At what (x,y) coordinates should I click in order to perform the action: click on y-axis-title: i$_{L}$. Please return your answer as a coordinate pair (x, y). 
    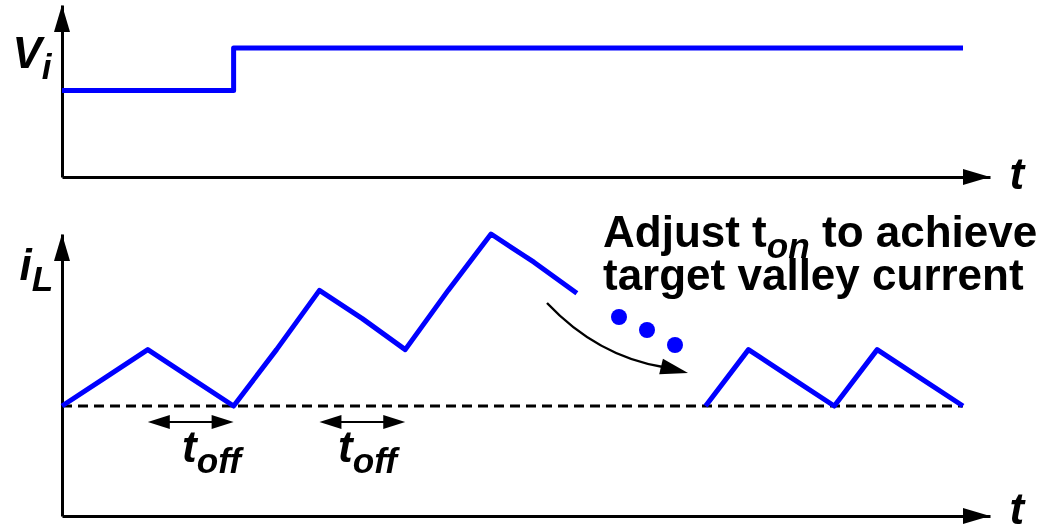
    Looking at the image, I should click on (36, 268).